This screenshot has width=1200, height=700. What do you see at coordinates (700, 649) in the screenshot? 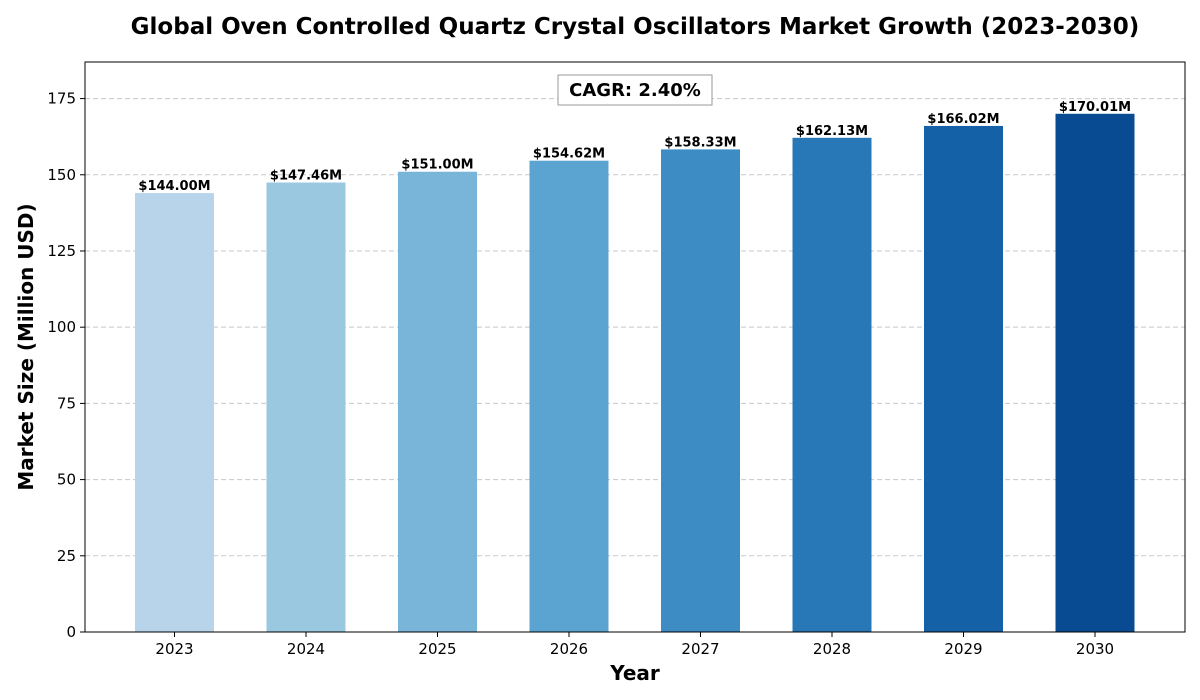
I see `x-tick-label-2027: 2027` at bounding box center [700, 649].